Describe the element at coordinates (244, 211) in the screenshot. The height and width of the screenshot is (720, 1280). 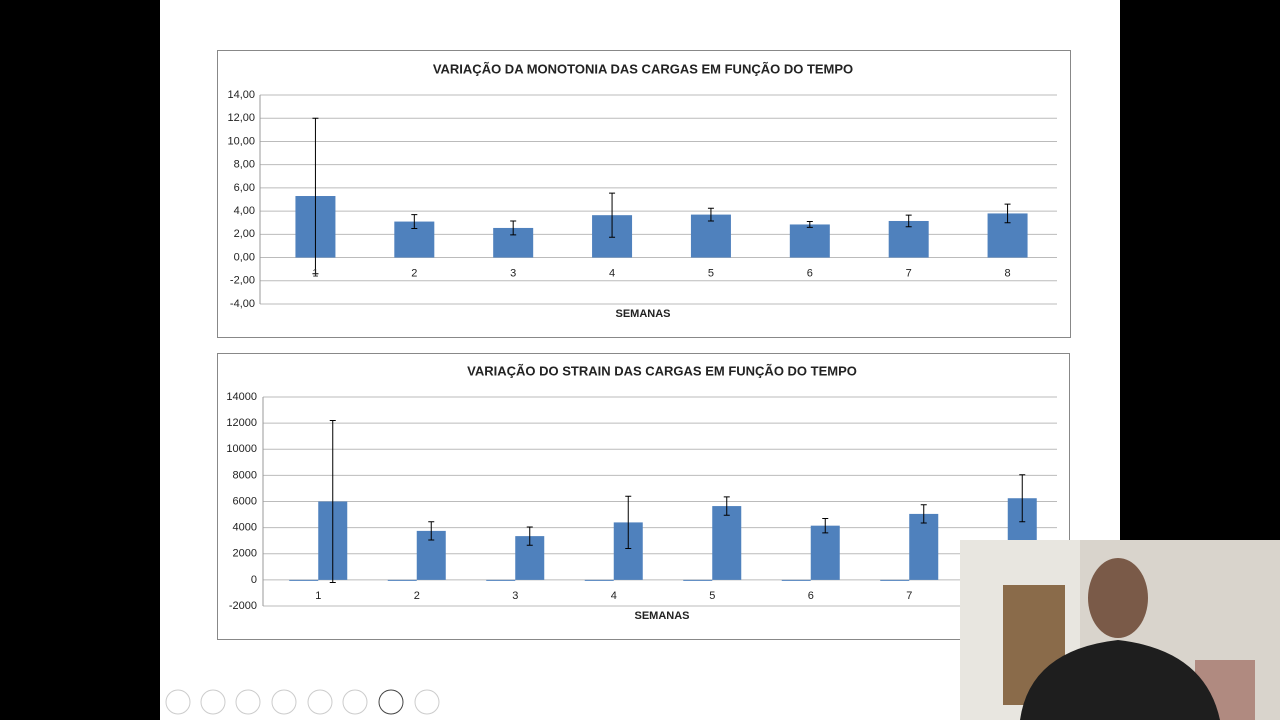
I see `y-tick-label: 4,00` at that location.